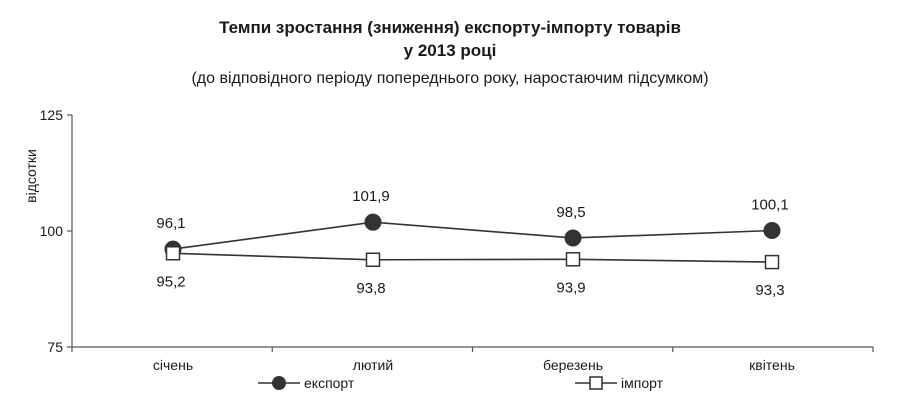 The width and height of the screenshot is (900, 405). Describe the element at coordinates (55, 347) in the screenshot. I see `y-tick-label: 75` at that location.